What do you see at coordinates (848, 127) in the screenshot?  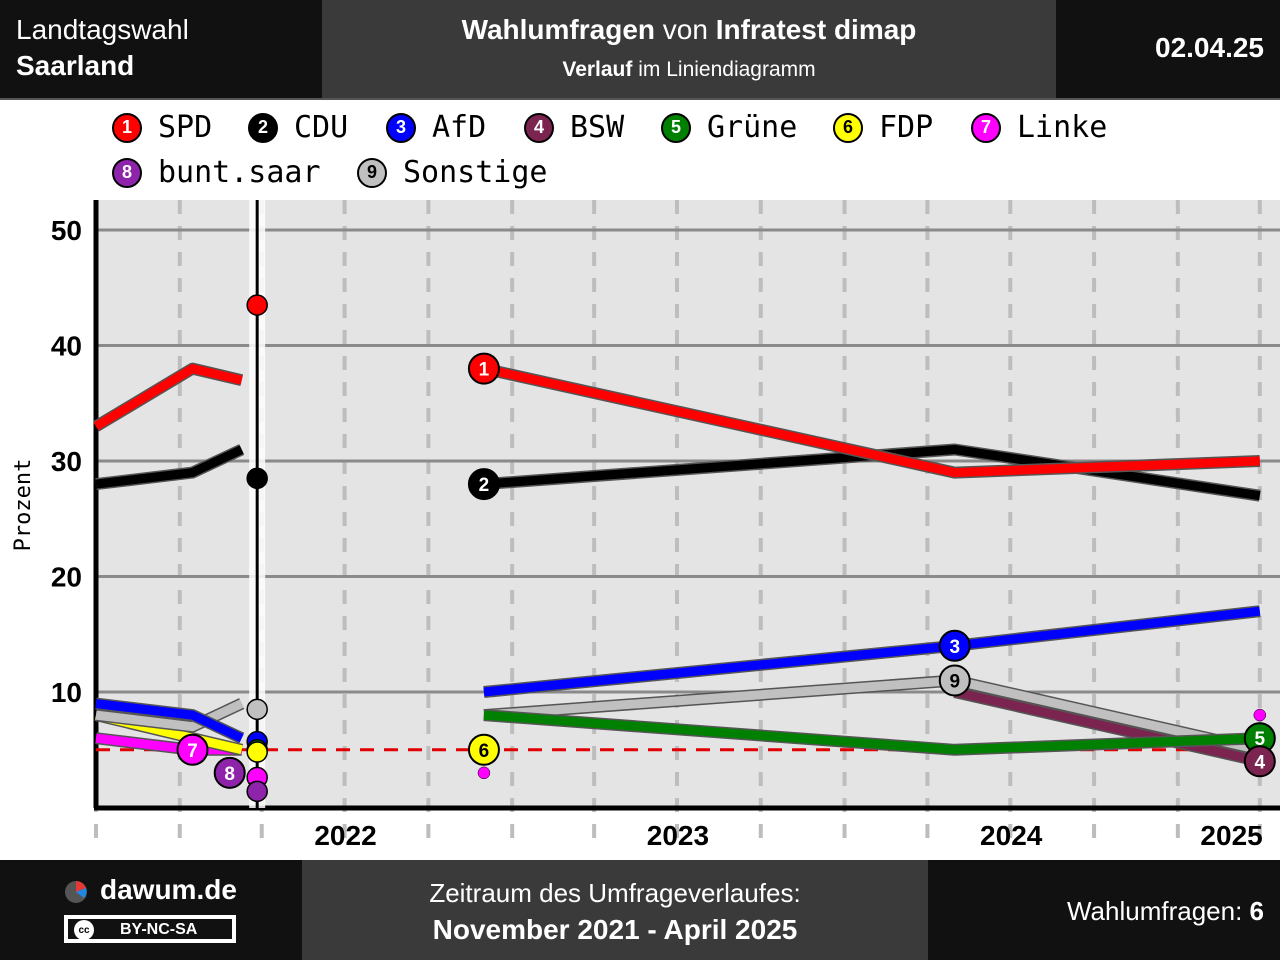 I see `legend-badge: 6` at bounding box center [848, 127].